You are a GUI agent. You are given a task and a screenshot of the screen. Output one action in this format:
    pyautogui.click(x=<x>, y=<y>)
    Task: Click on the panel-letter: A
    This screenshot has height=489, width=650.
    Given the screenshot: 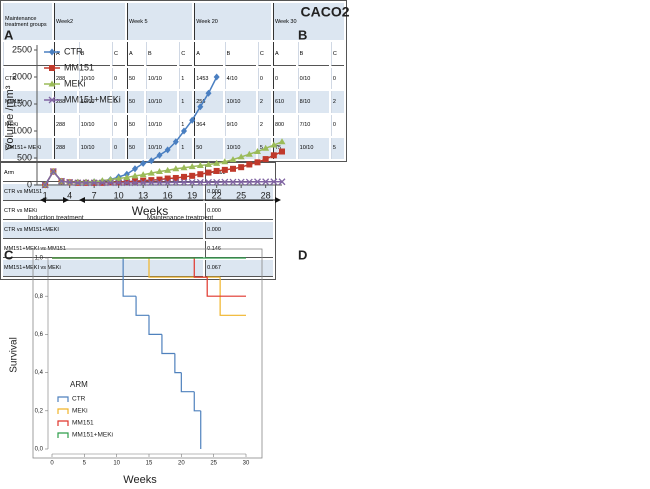 What is the action you would take?
    pyautogui.click(x=9, y=34)
    